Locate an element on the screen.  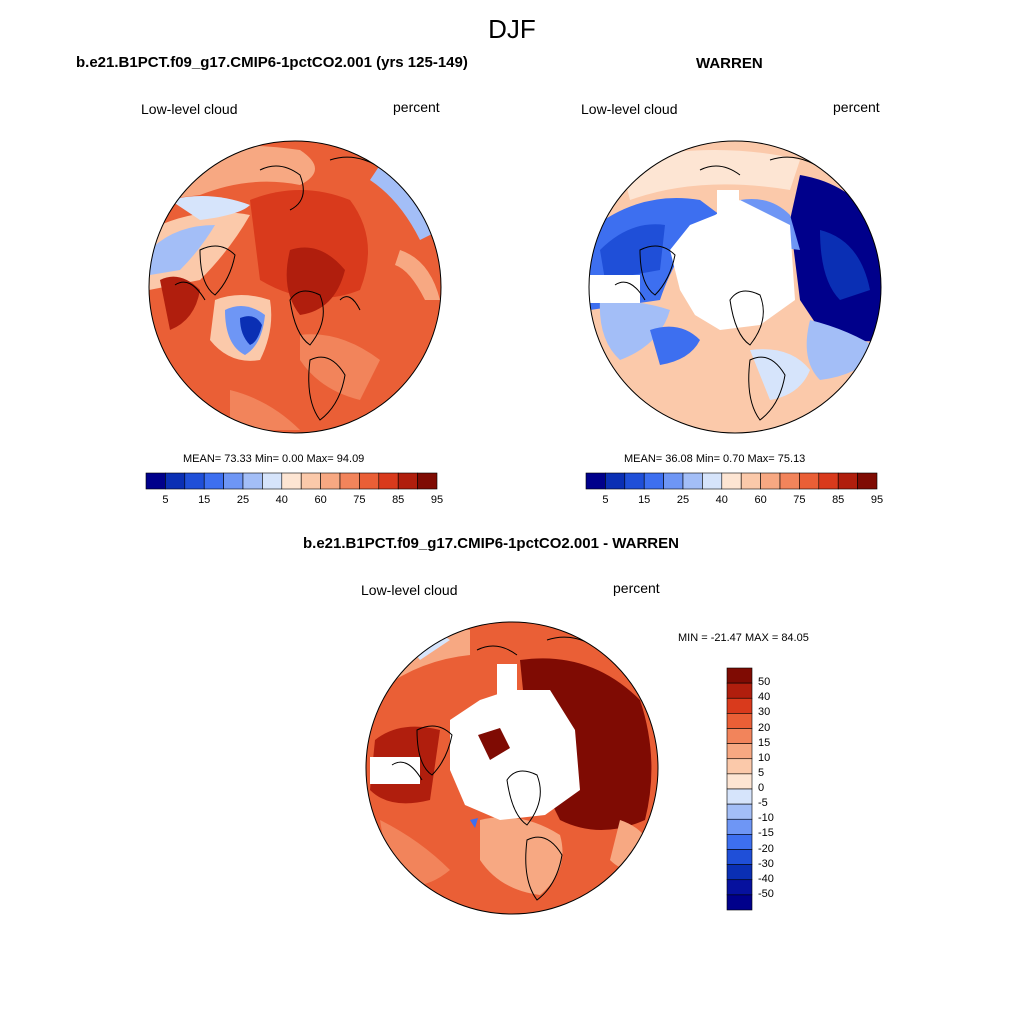
colorbar-tick-label: -10 is located at coordinates (766, 818).